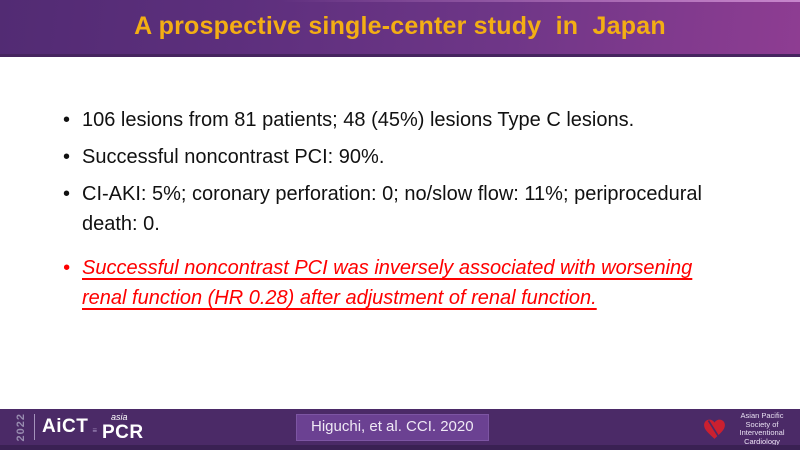  Describe the element at coordinates (119, 416) in the screenshot. I see `asia-label: asia` at that location.